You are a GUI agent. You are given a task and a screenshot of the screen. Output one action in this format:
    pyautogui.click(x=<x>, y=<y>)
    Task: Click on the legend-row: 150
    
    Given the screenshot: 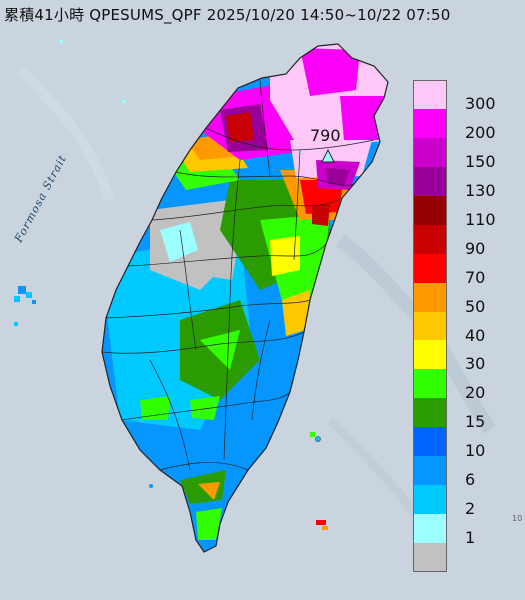 What is the action you would take?
    pyautogui.click(x=466, y=154)
    